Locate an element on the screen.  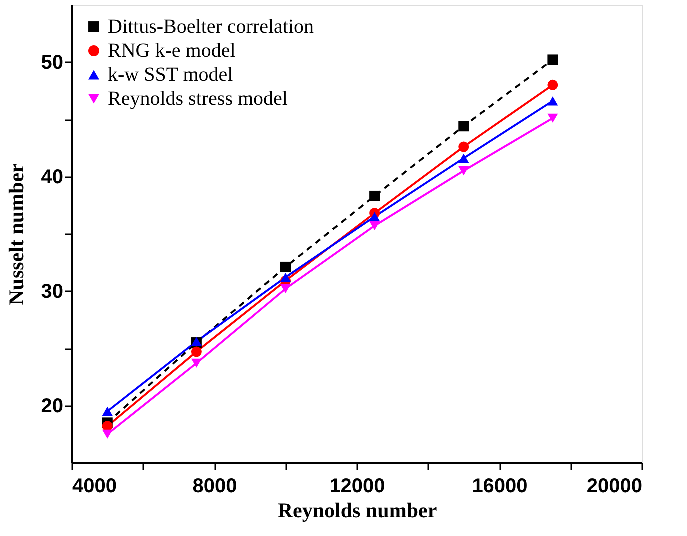
y-tick-label: 40 is located at coordinates (52, 177).